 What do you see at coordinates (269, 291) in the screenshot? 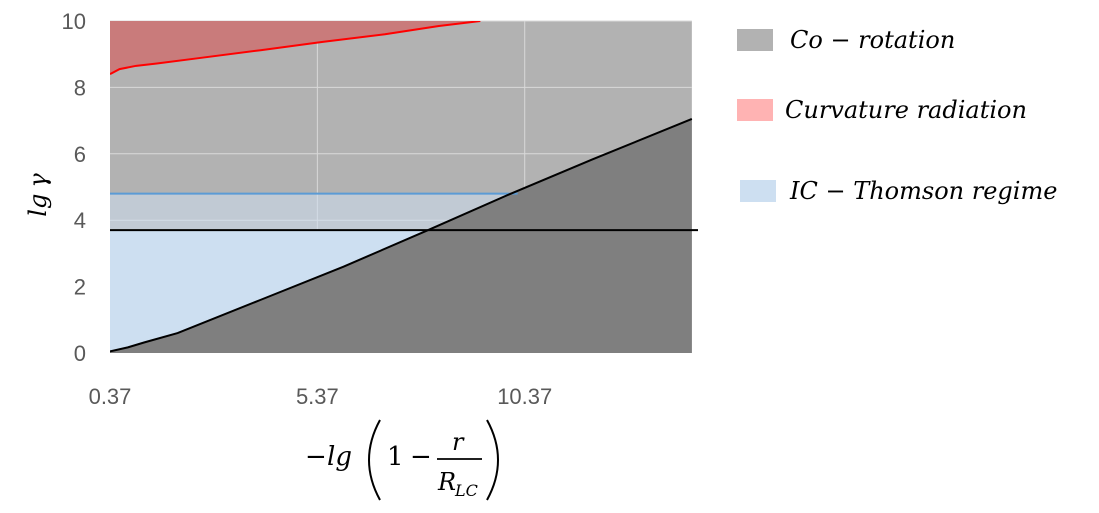
I see `ic-thomson-area-lower` at bounding box center [269, 291].